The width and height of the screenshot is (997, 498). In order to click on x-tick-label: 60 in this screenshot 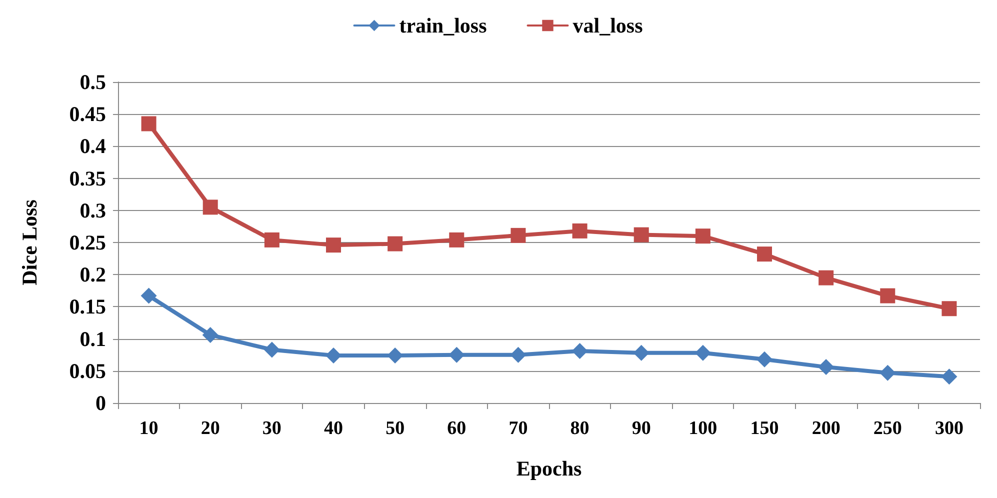, I will do `click(456, 428)`.